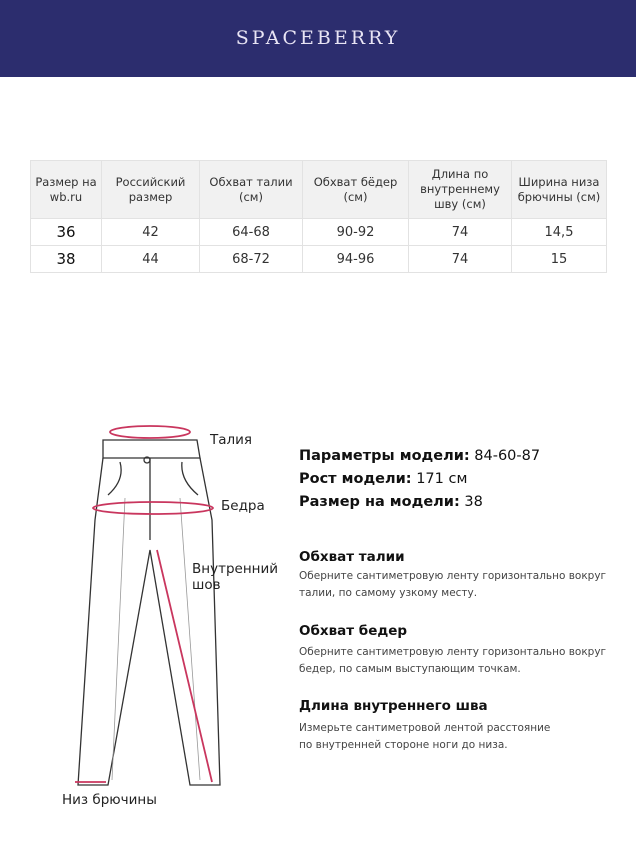 Image resolution: width=636 pixels, height=848 pixels. What do you see at coordinates (355, 189) in the screenshot?
I see `column-header: Обхват бёдер (см)` at bounding box center [355, 189].